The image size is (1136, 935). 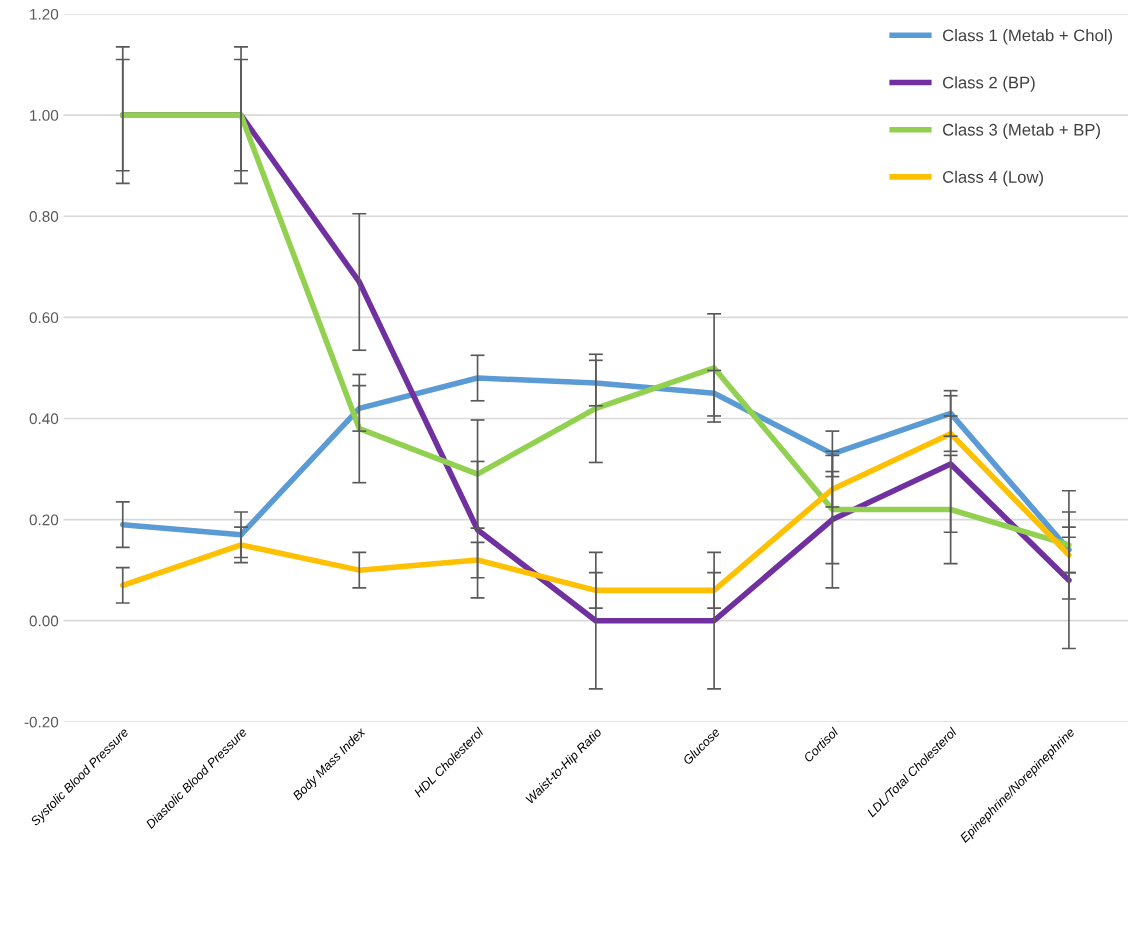 I want to click on y-tick-label: 1.00, so click(x=44, y=115).